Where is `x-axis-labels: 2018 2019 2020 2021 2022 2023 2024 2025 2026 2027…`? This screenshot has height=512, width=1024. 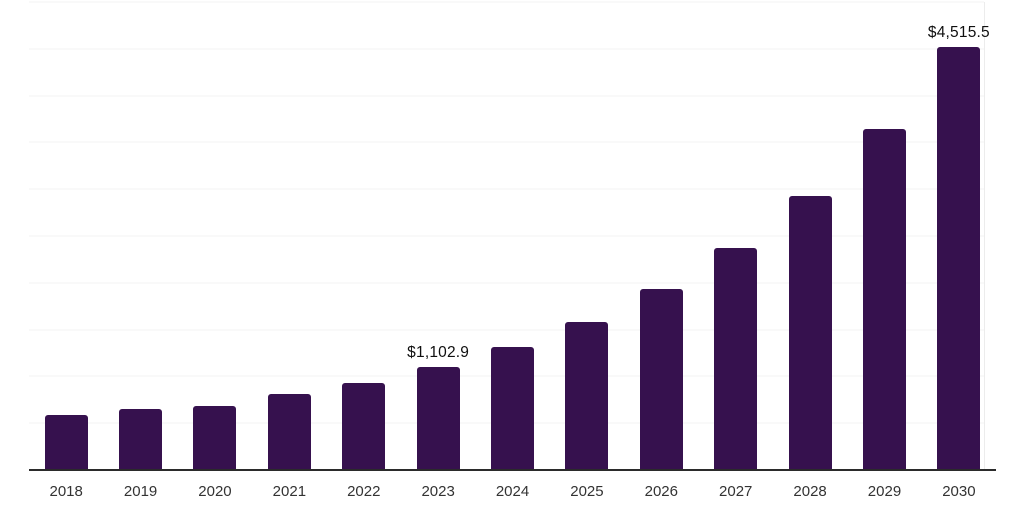
x-axis-labels: 2018 2019 2020 2021 2022 2023 2024 2025 2026 2027… is located at coordinates (512, 487).